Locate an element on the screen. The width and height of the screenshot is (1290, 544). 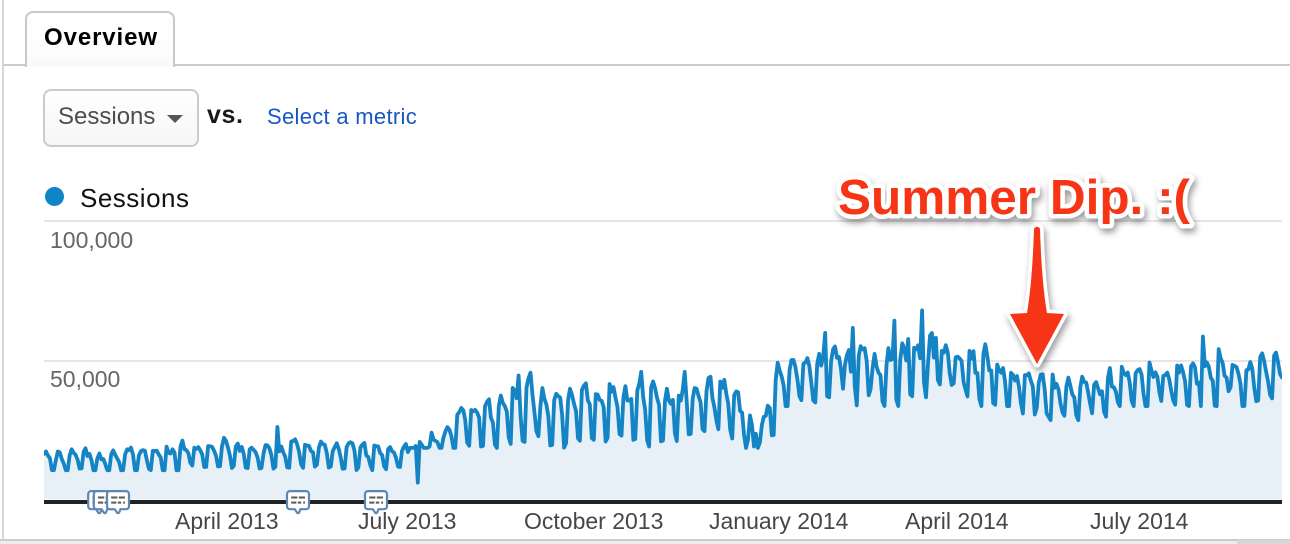
svg-text: Summer Dip. :( is located at coordinates (1014, 197).